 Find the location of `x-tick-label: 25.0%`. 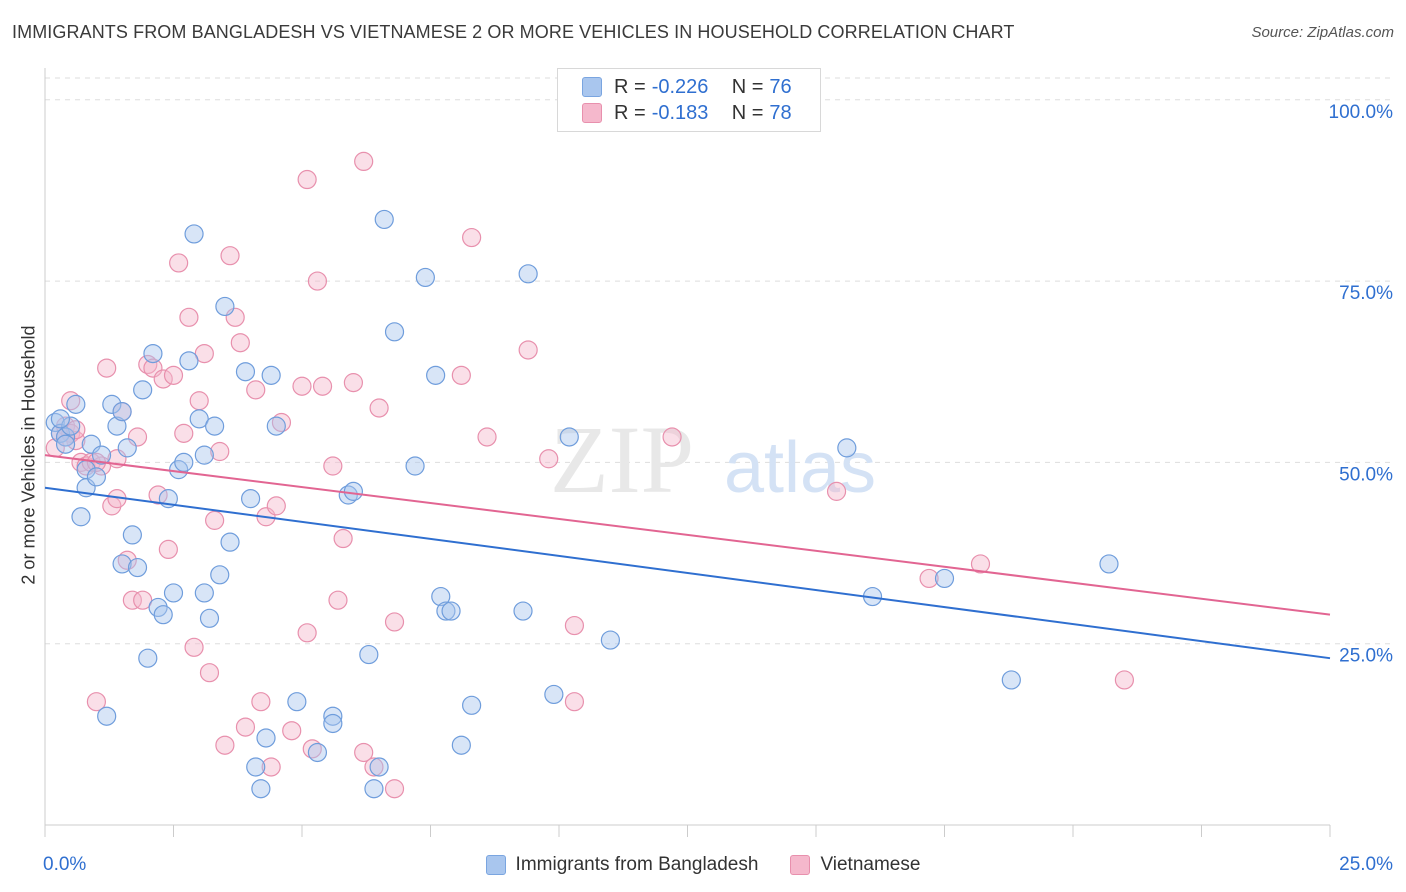

x-tick-label: 25.0% is located at coordinates (1366, 864).